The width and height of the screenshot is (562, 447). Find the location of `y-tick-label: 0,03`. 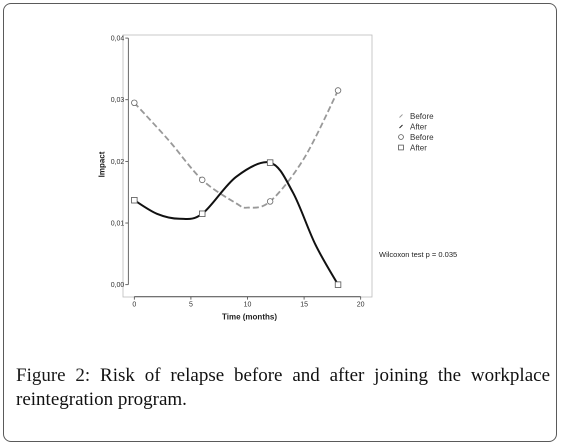

y-tick-label: 0,03 is located at coordinates (118, 100).